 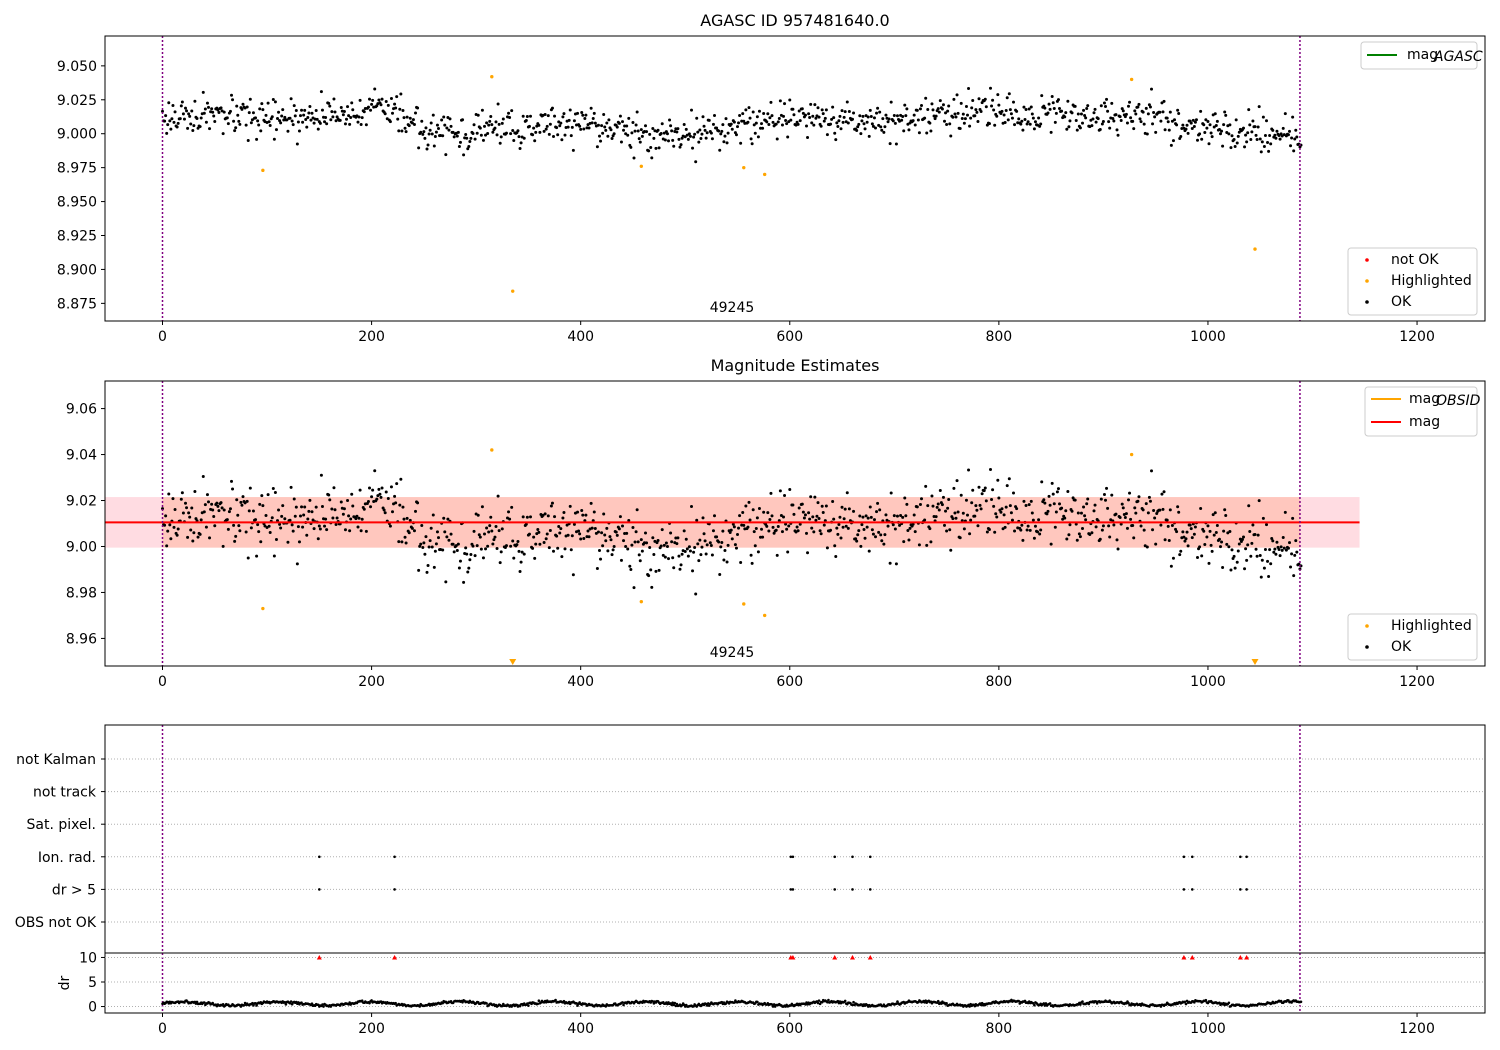 What do you see at coordinates (1367, 626) in the screenshot?
I see `legend-marker-highlighted` at bounding box center [1367, 626].